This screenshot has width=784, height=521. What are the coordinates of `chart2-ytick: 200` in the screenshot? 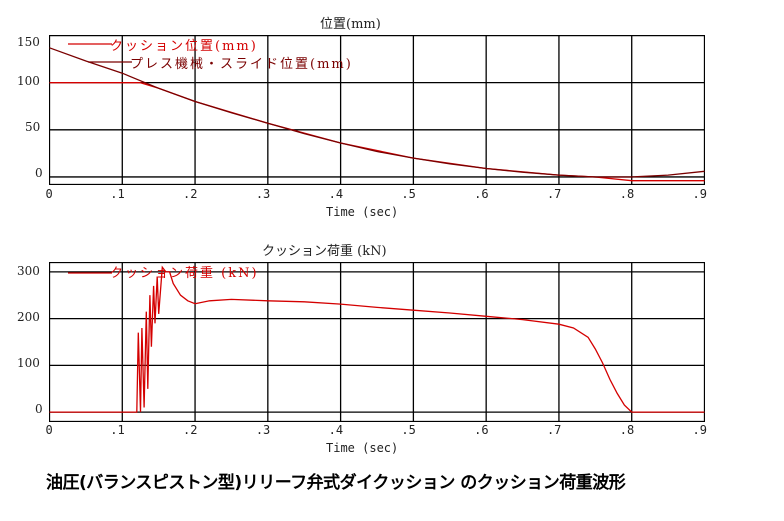 It's located at (28, 317).